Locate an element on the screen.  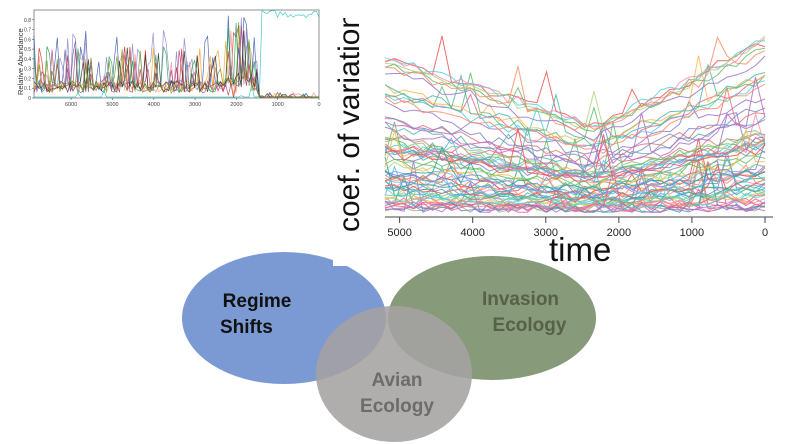
abundance-y-tick-label: 0.8 is located at coordinates (27, 21).